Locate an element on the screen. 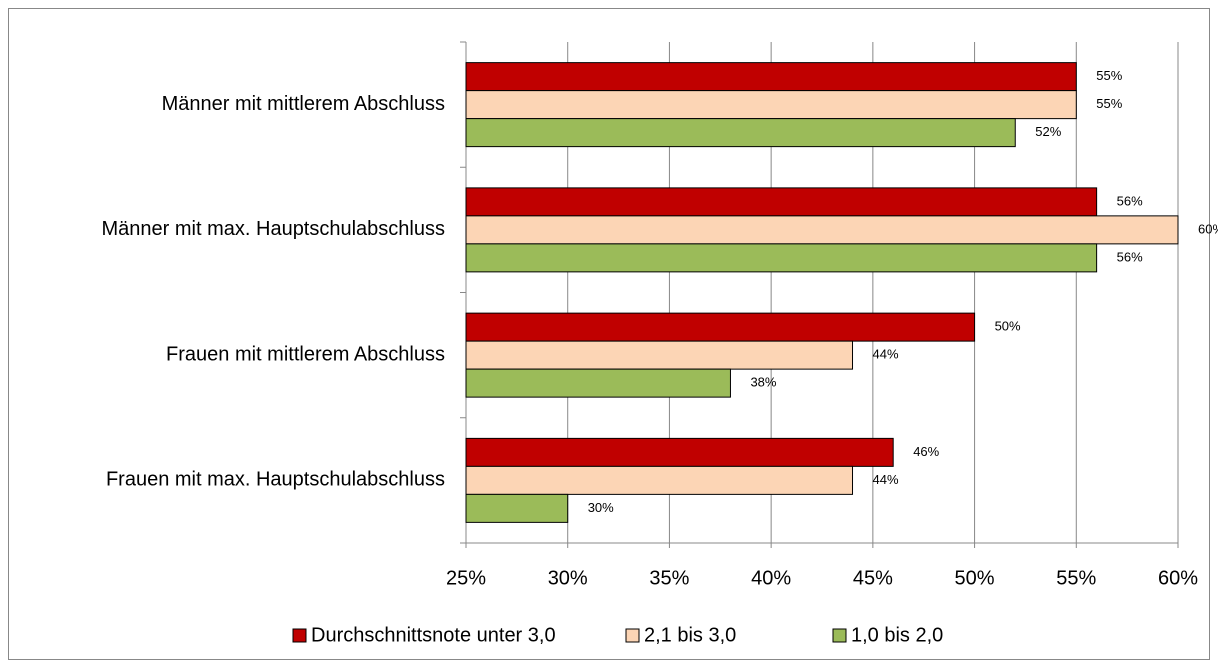 The image size is (1218, 672). value-label: 46% is located at coordinates (926, 451).